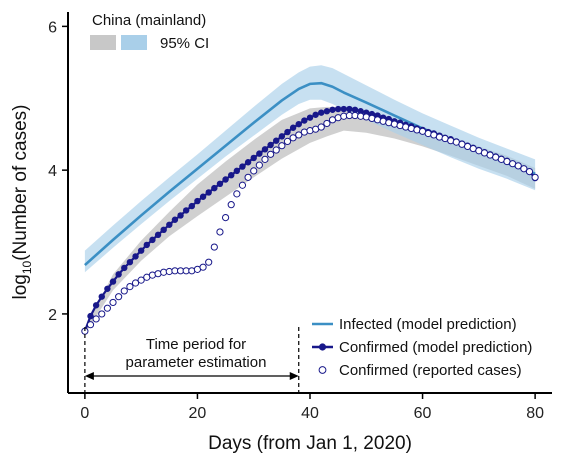  Describe the element at coordinates (52, 171) in the screenshot. I see `y-tick-label: 4` at that location.